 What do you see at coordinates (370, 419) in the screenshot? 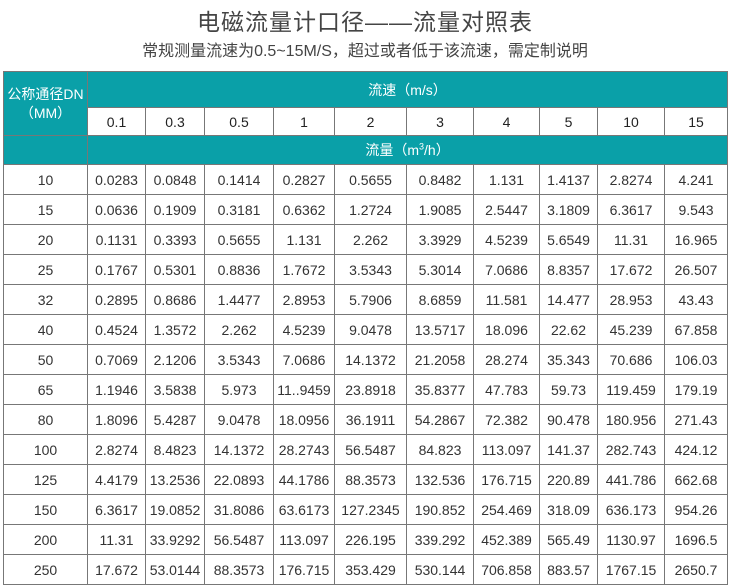
I see `flow-cell: 36.1911` at bounding box center [370, 419].